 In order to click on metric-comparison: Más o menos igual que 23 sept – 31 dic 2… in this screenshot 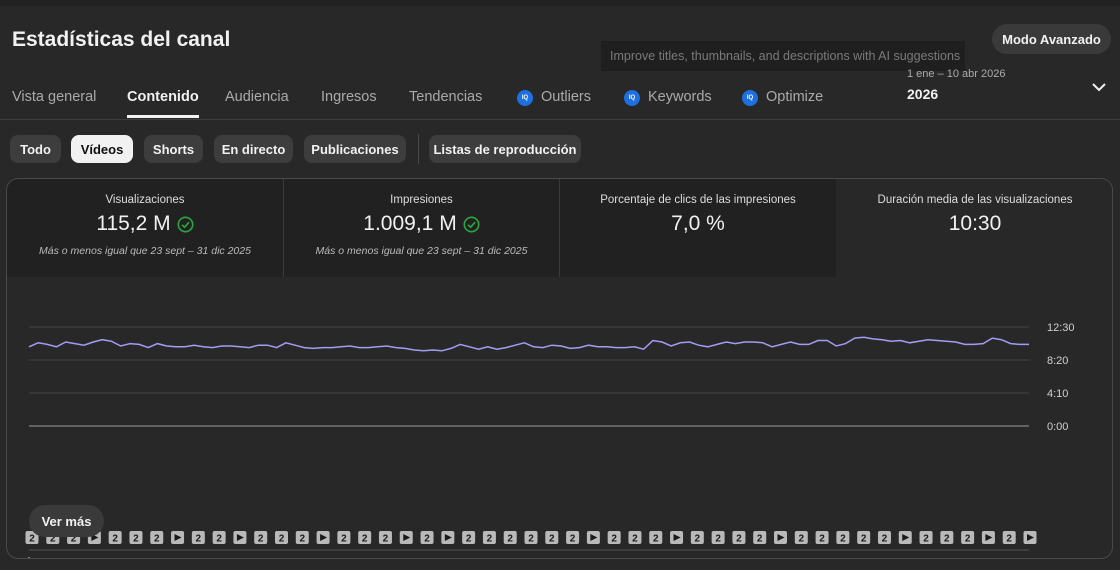, I will do `click(145, 251)`.